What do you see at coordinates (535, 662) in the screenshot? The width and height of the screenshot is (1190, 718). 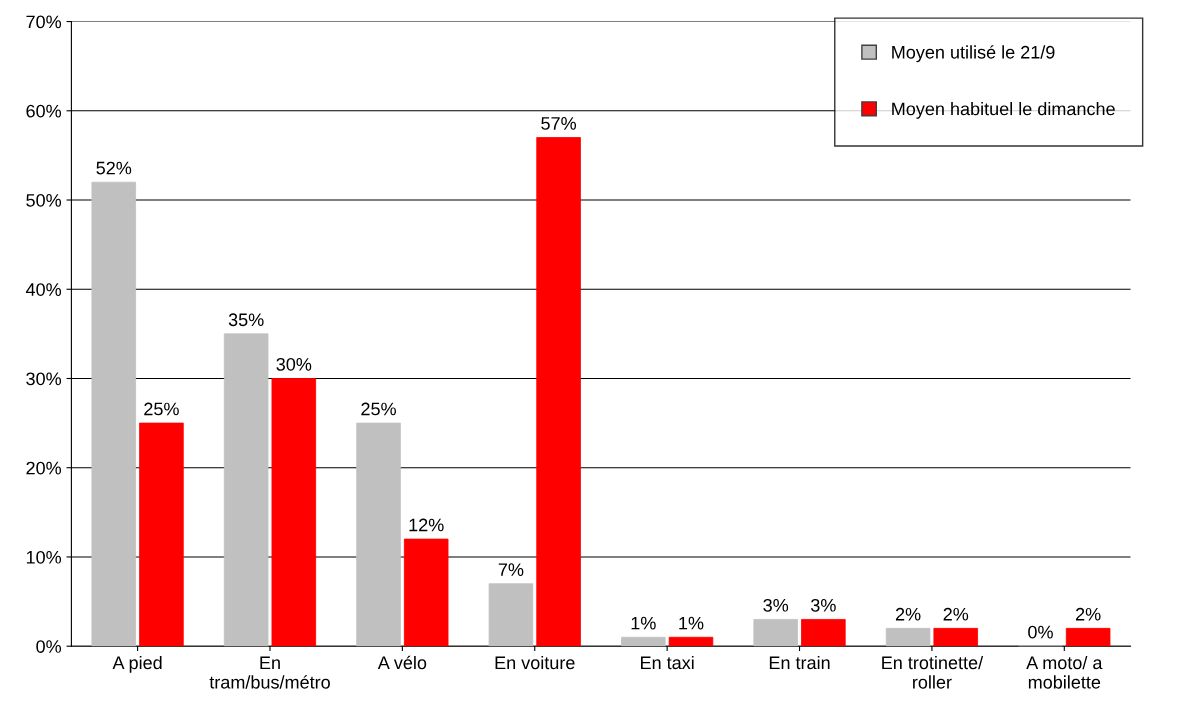 I see `x-tick-label: En voiture` at bounding box center [535, 662].